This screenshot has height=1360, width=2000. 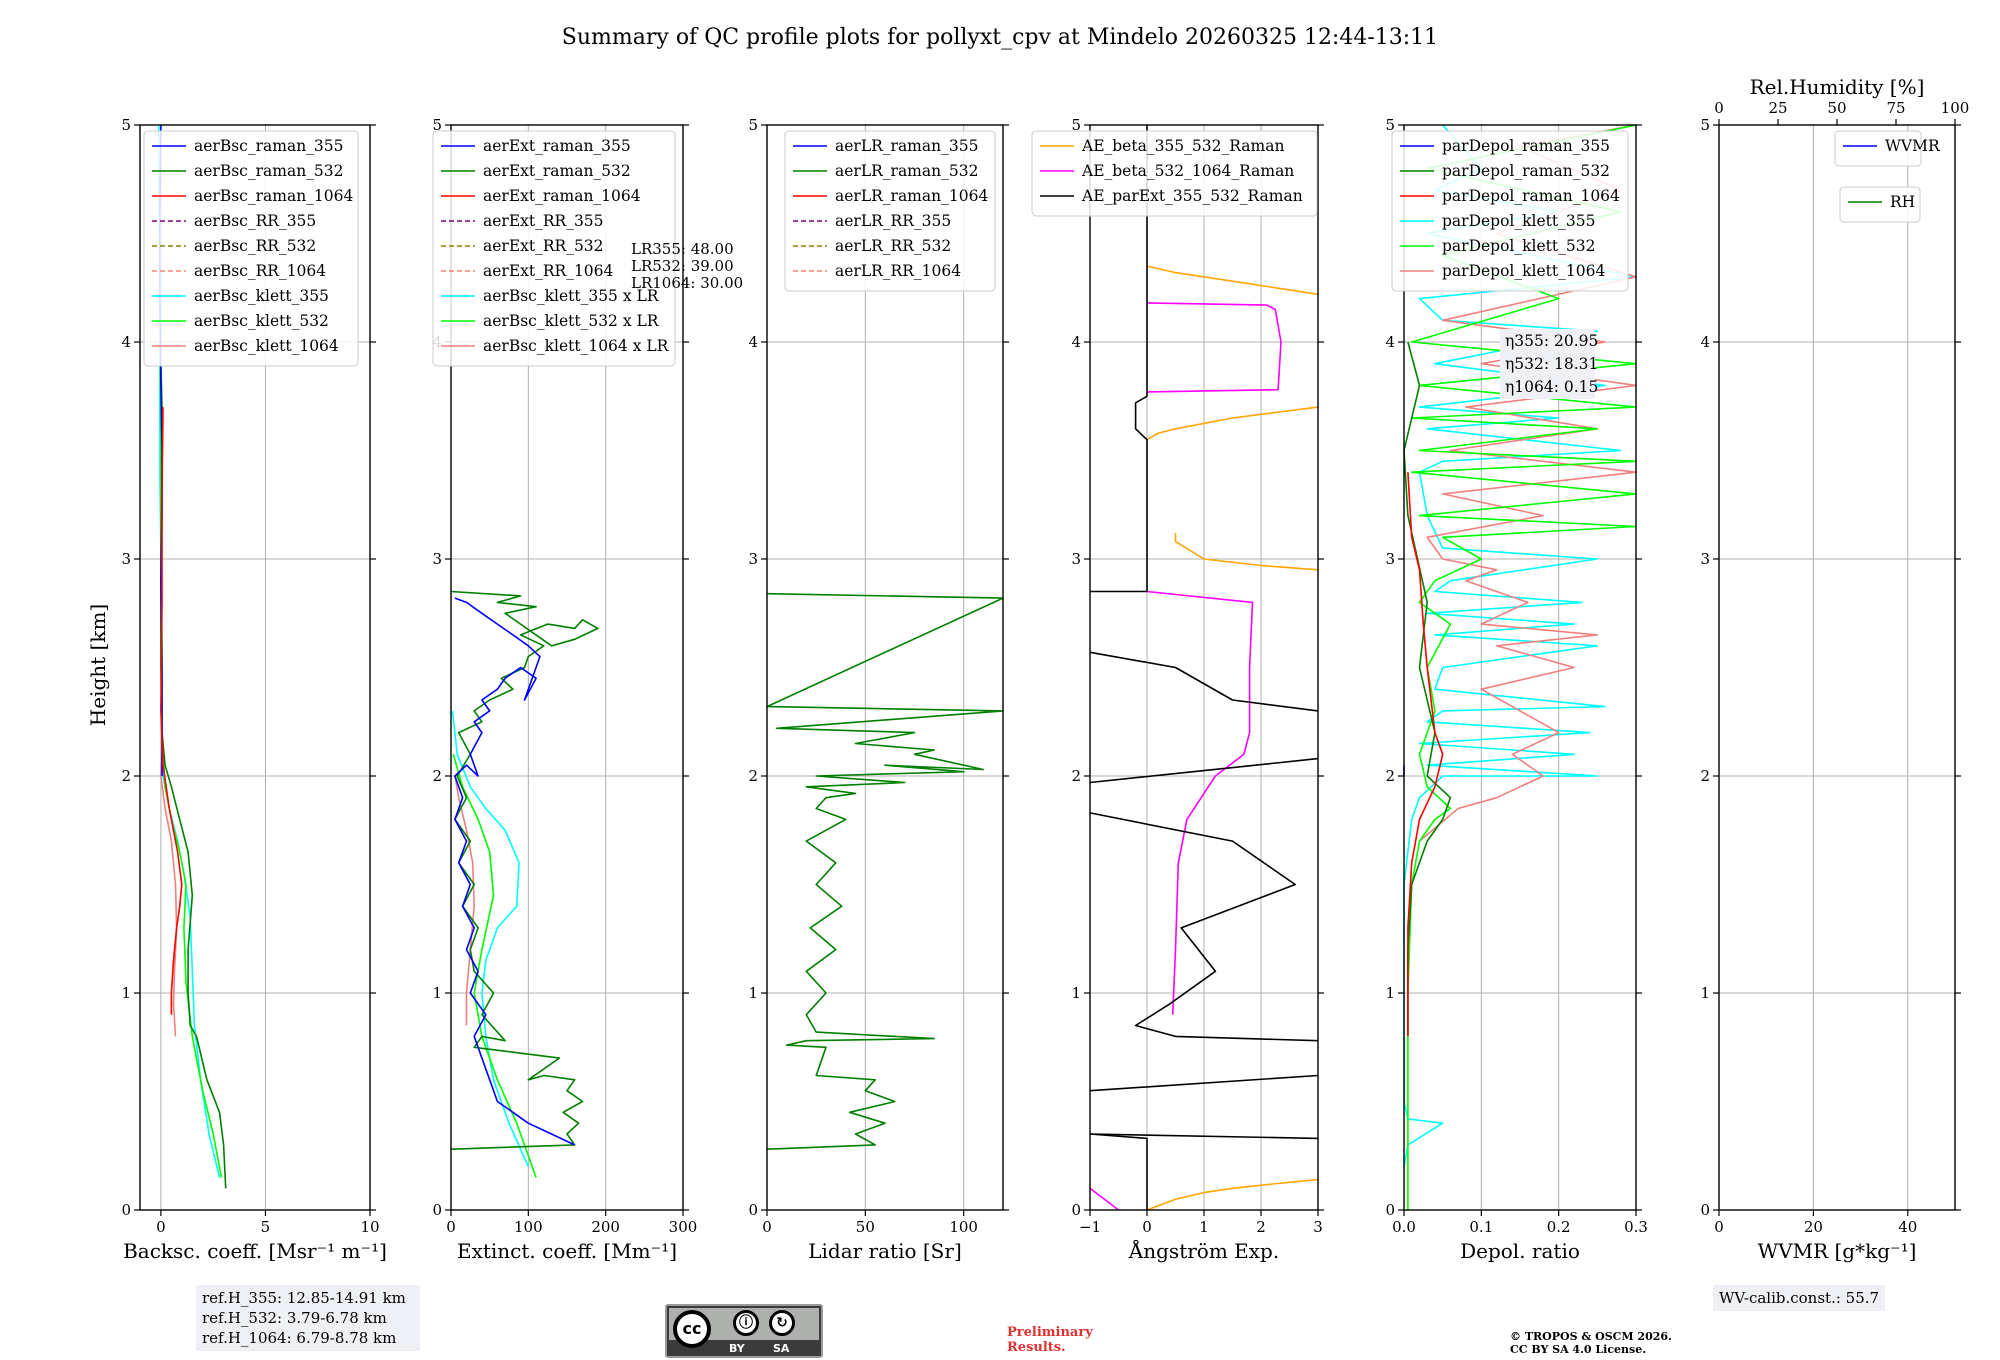 I want to click on legend-label: aerBsc_klett_355 x LR, so click(x=571, y=296).